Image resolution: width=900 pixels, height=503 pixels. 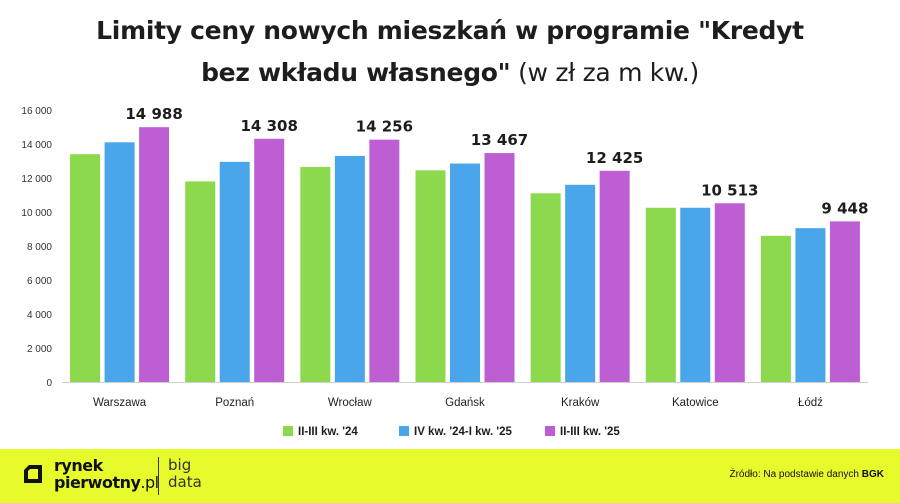 I want to click on x-tick-label: Poznań, so click(x=234, y=403).